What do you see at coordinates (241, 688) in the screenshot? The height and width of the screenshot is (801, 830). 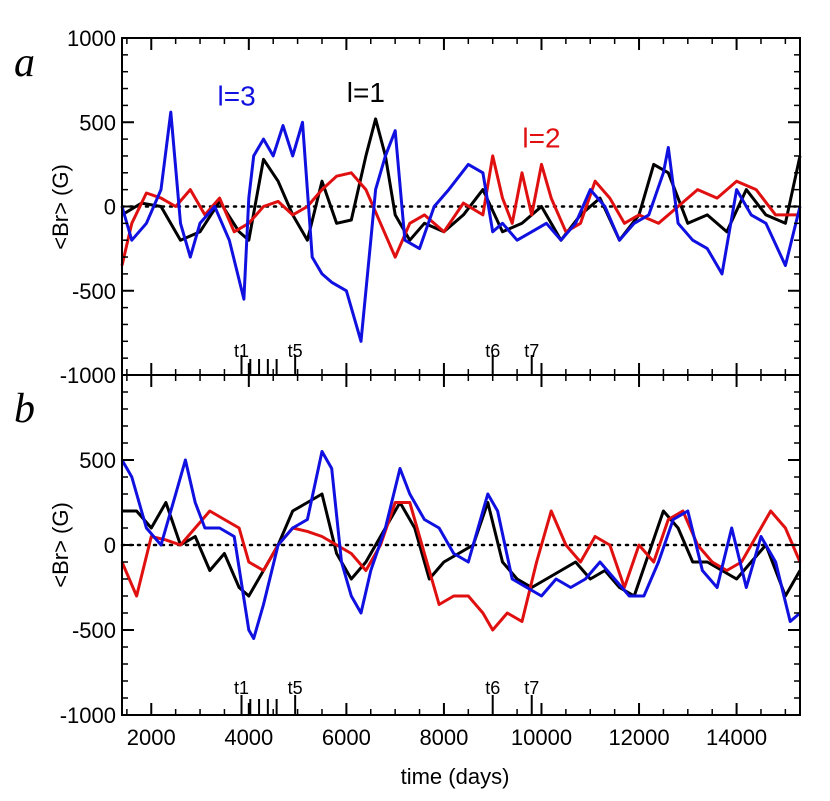 I see `panel-b-marker-t1: t1` at bounding box center [241, 688].